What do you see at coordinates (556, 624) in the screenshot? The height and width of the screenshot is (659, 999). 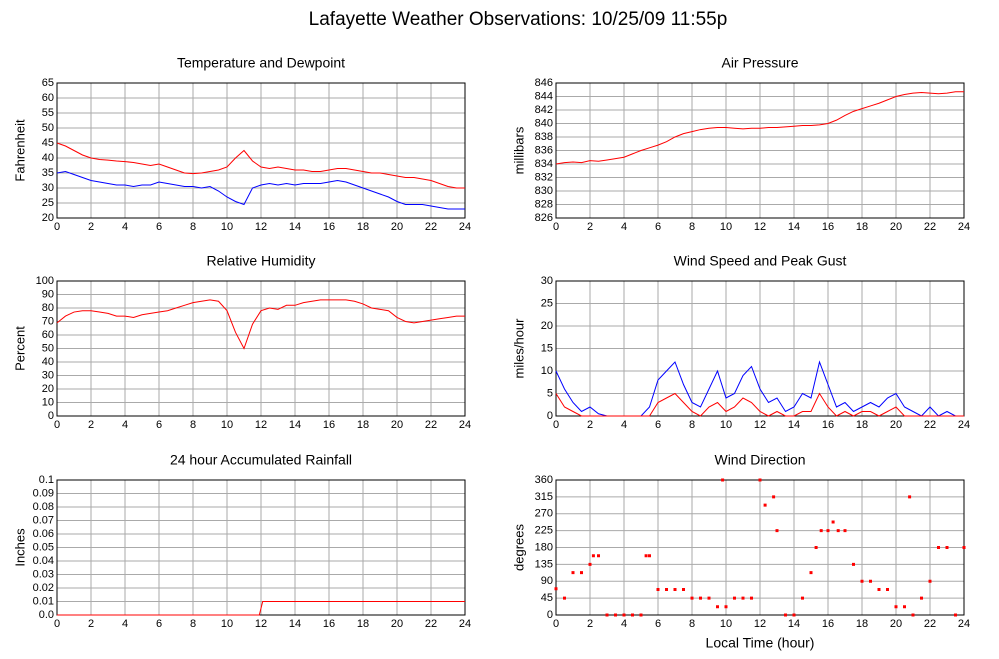 I see `x-tick-label: 0` at bounding box center [556, 624].